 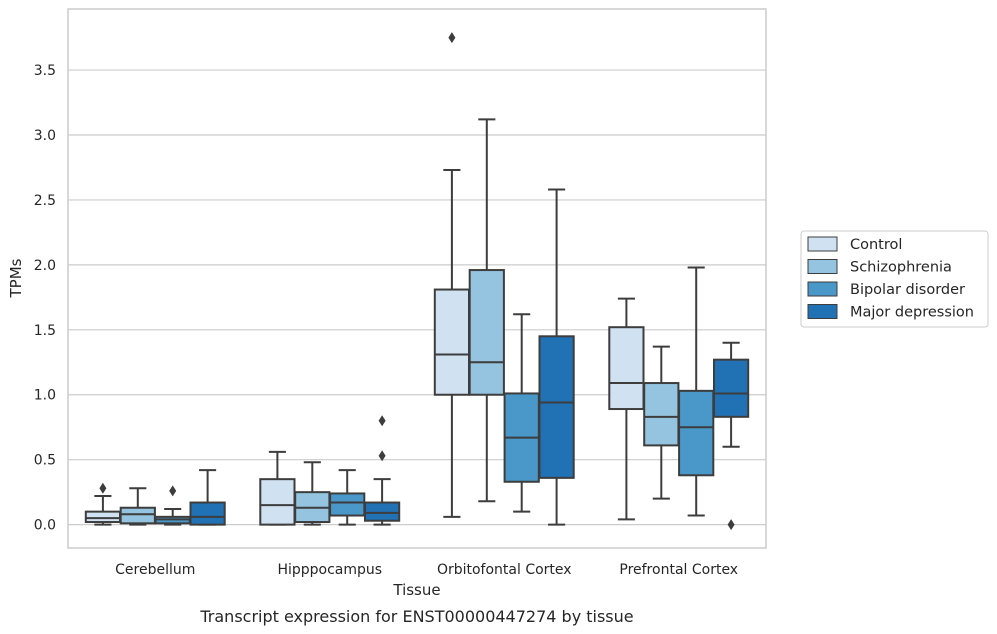 What do you see at coordinates (876, 245) in the screenshot?
I see `legend-label: Control` at bounding box center [876, 245].